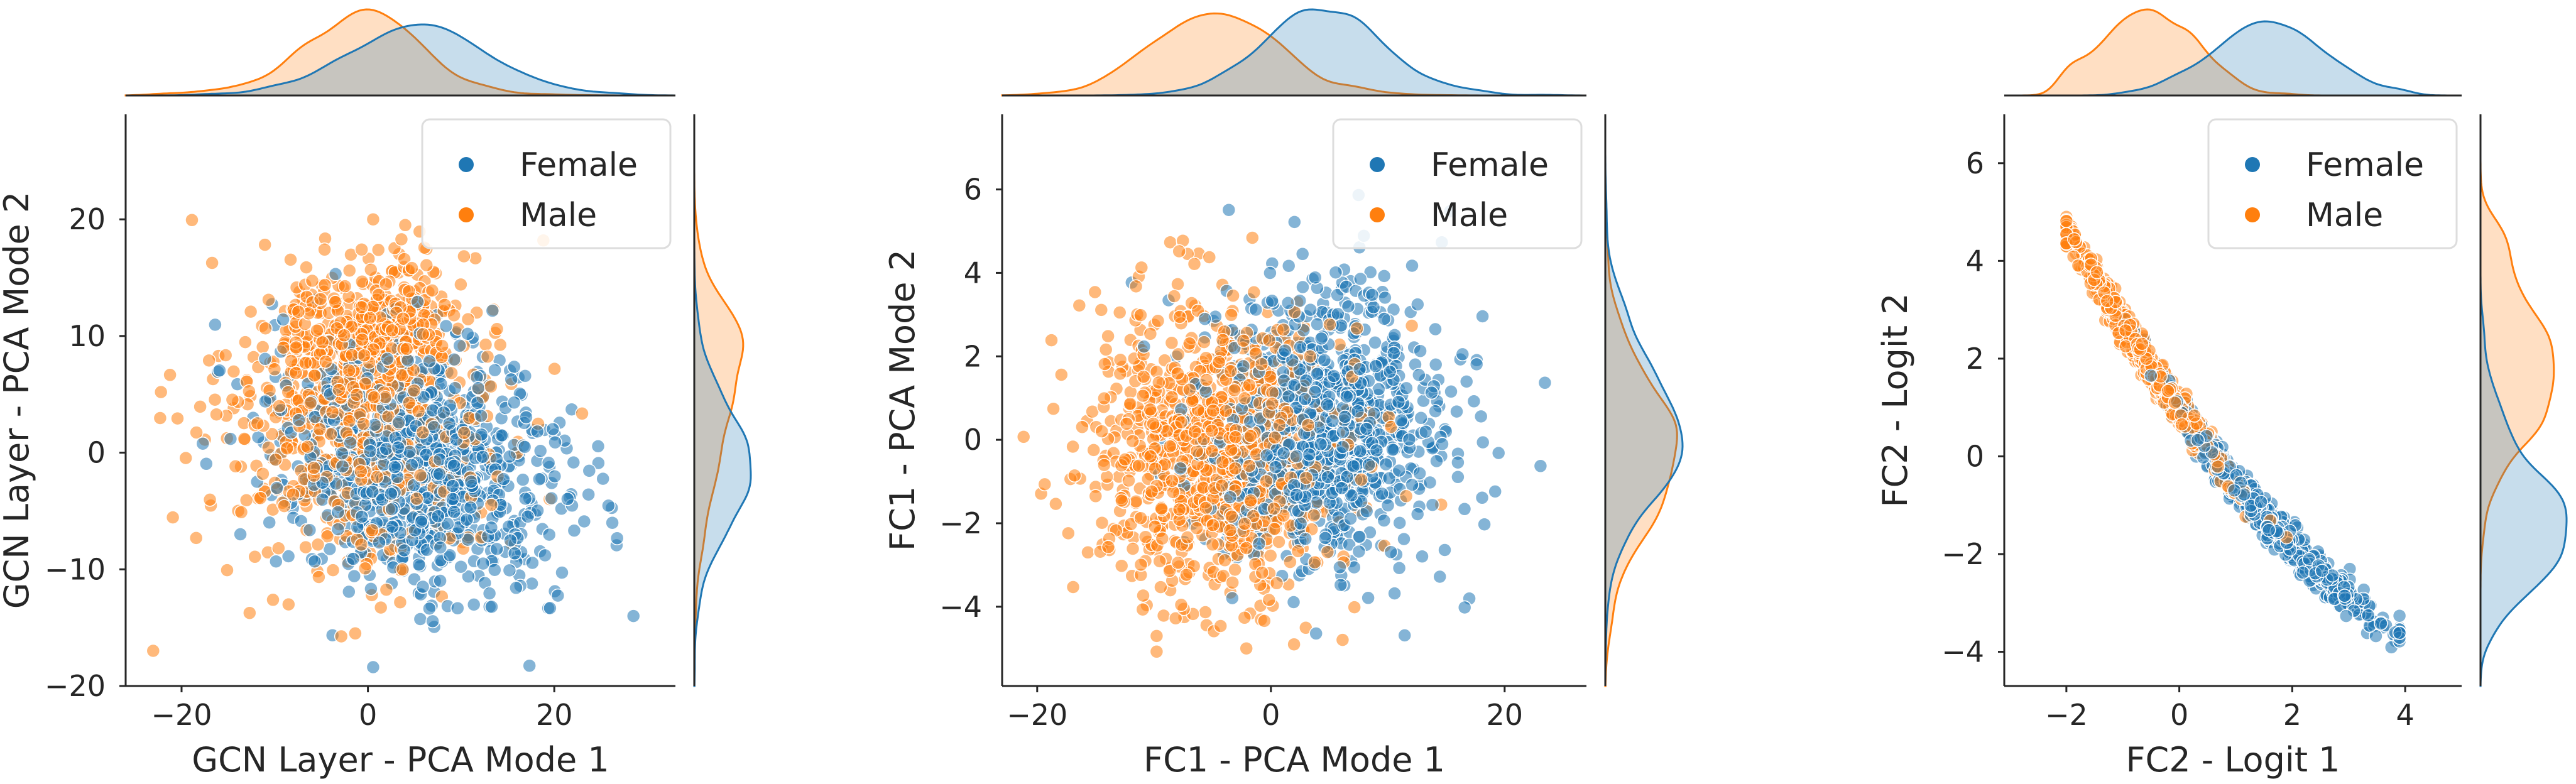  What do you see at coordinates (2233, 432) in the screenshot?
I see `scatter-points` at bounding box center [2233, 432].